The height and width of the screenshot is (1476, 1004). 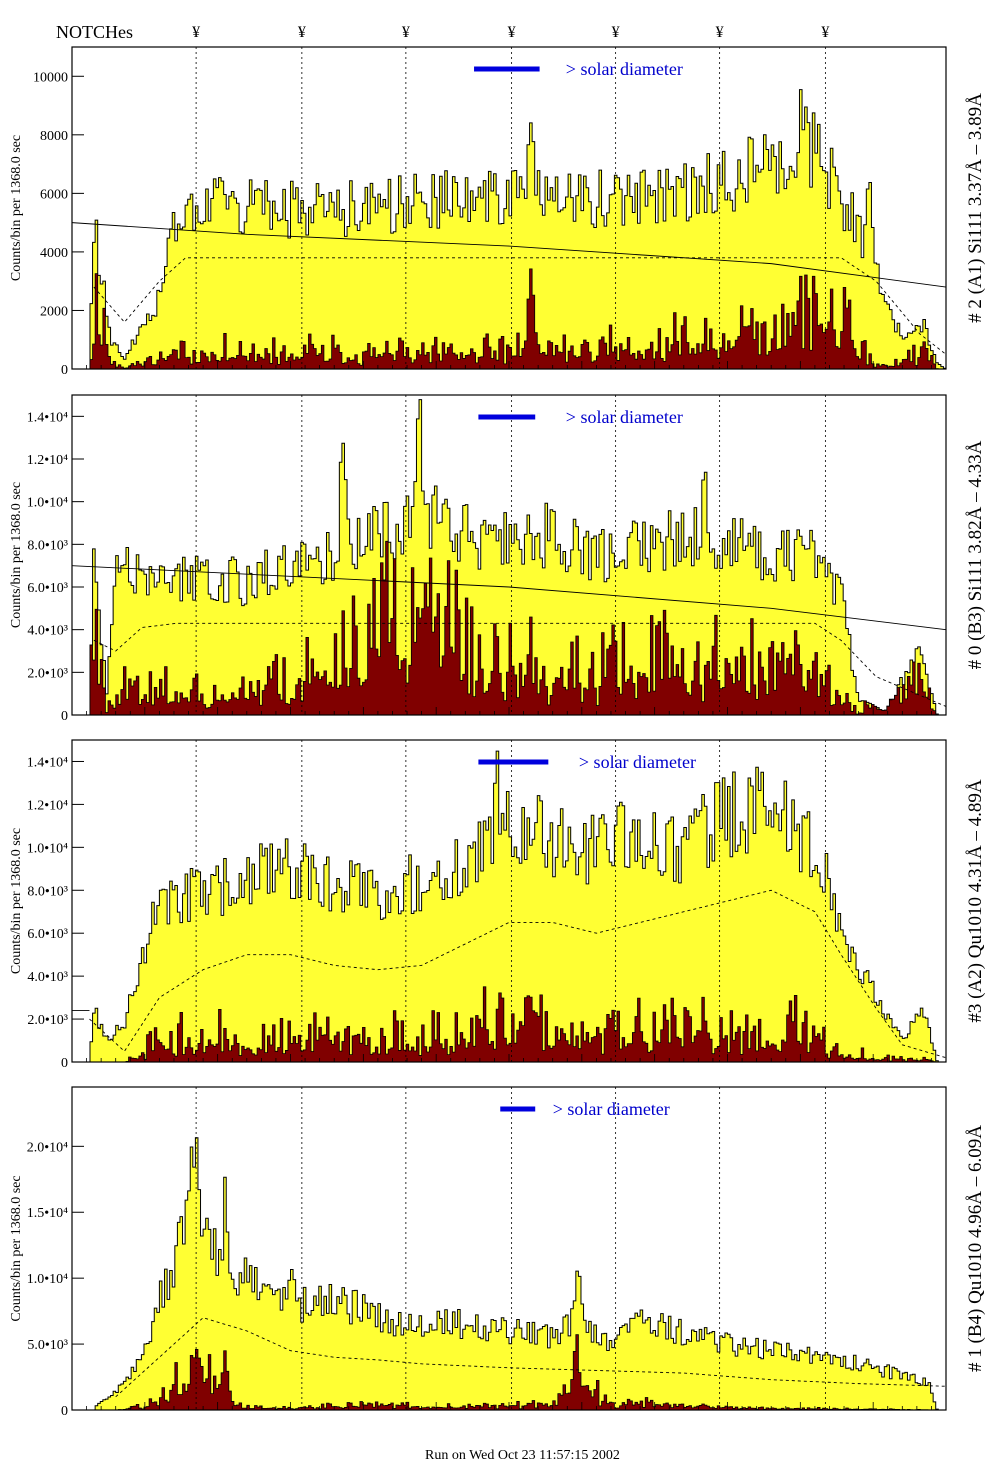 I want to click on detector-label: # 2 (A1) Si111 3.37Å – 3.89Å, so click(x=975, y=208).